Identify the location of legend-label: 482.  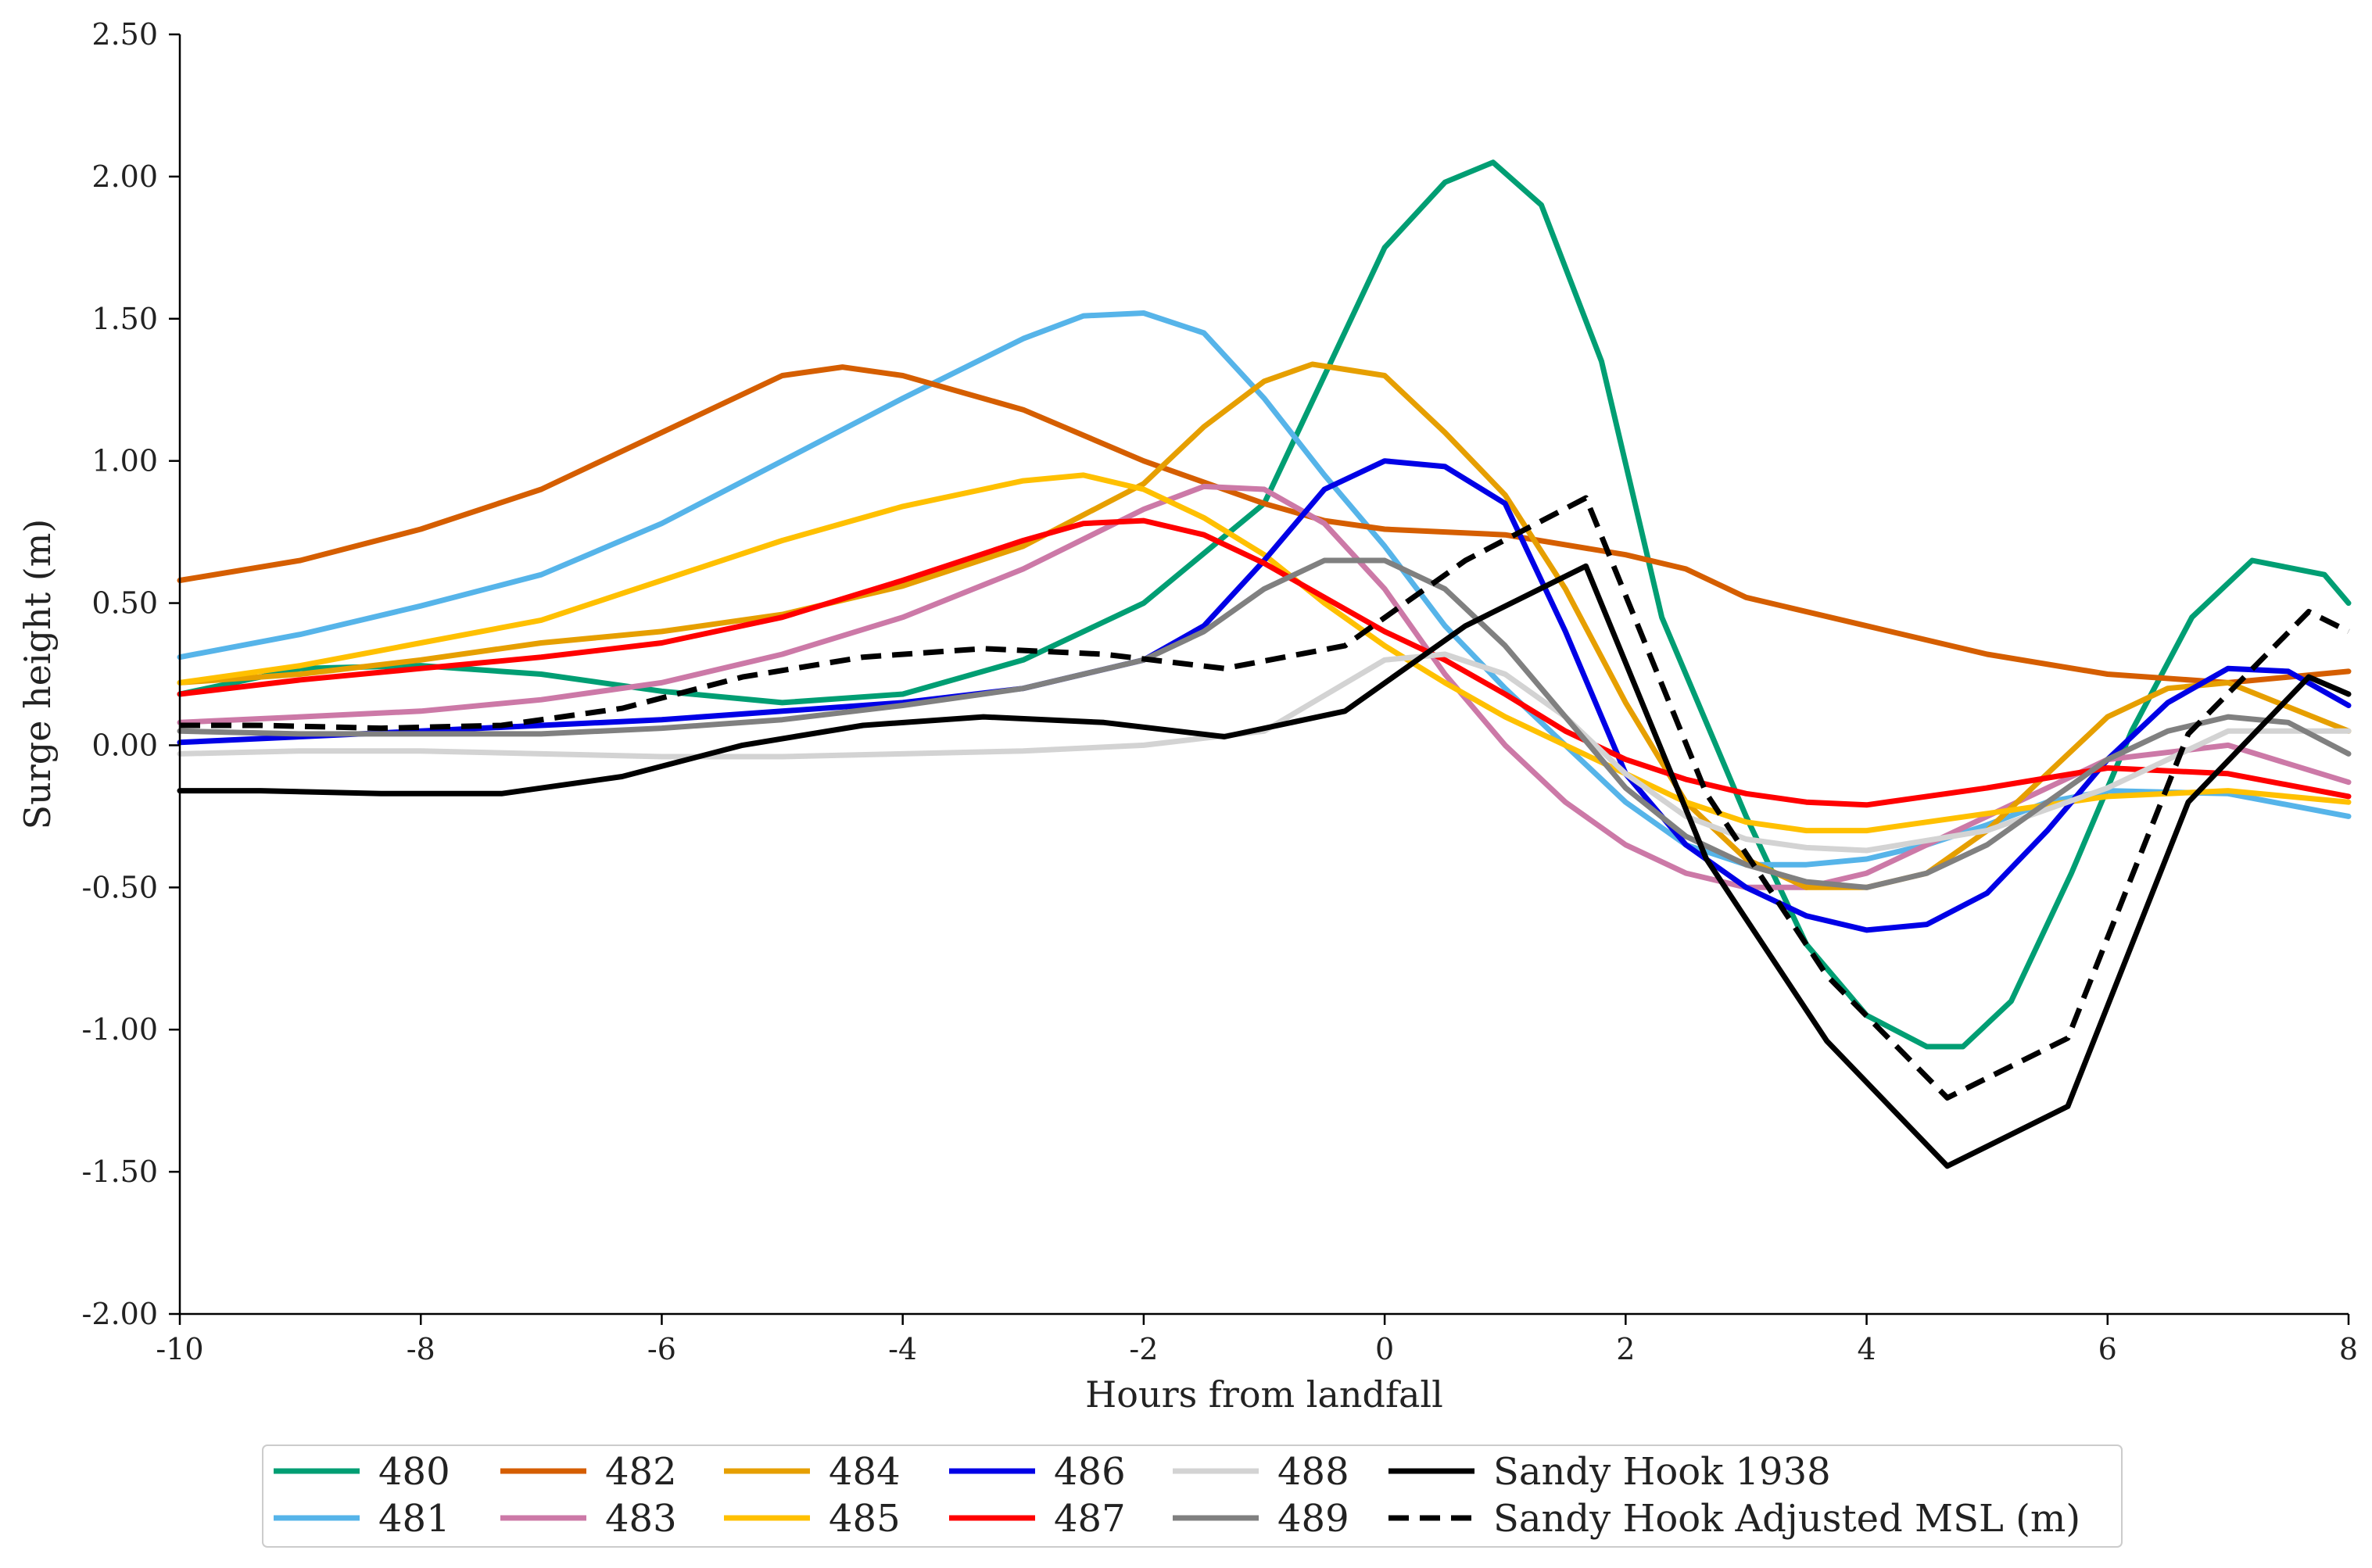
(641, 1472).